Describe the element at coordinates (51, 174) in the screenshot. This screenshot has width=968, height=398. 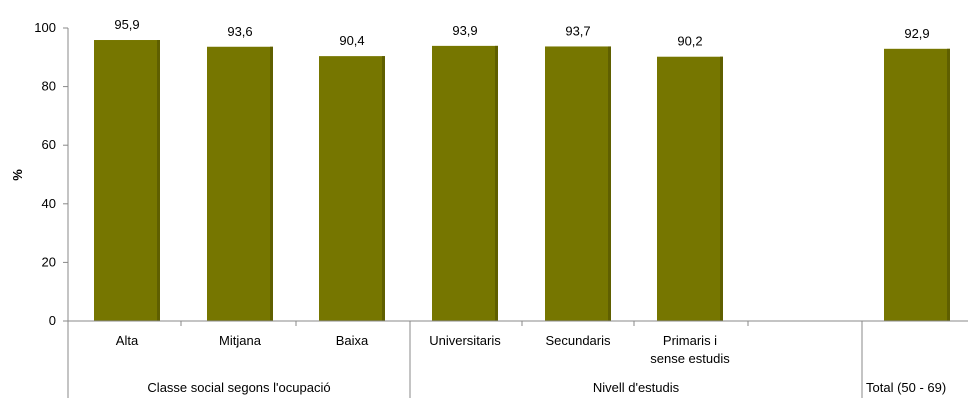
I see `y-axis: 0 20 40 60 80 100` at that location.